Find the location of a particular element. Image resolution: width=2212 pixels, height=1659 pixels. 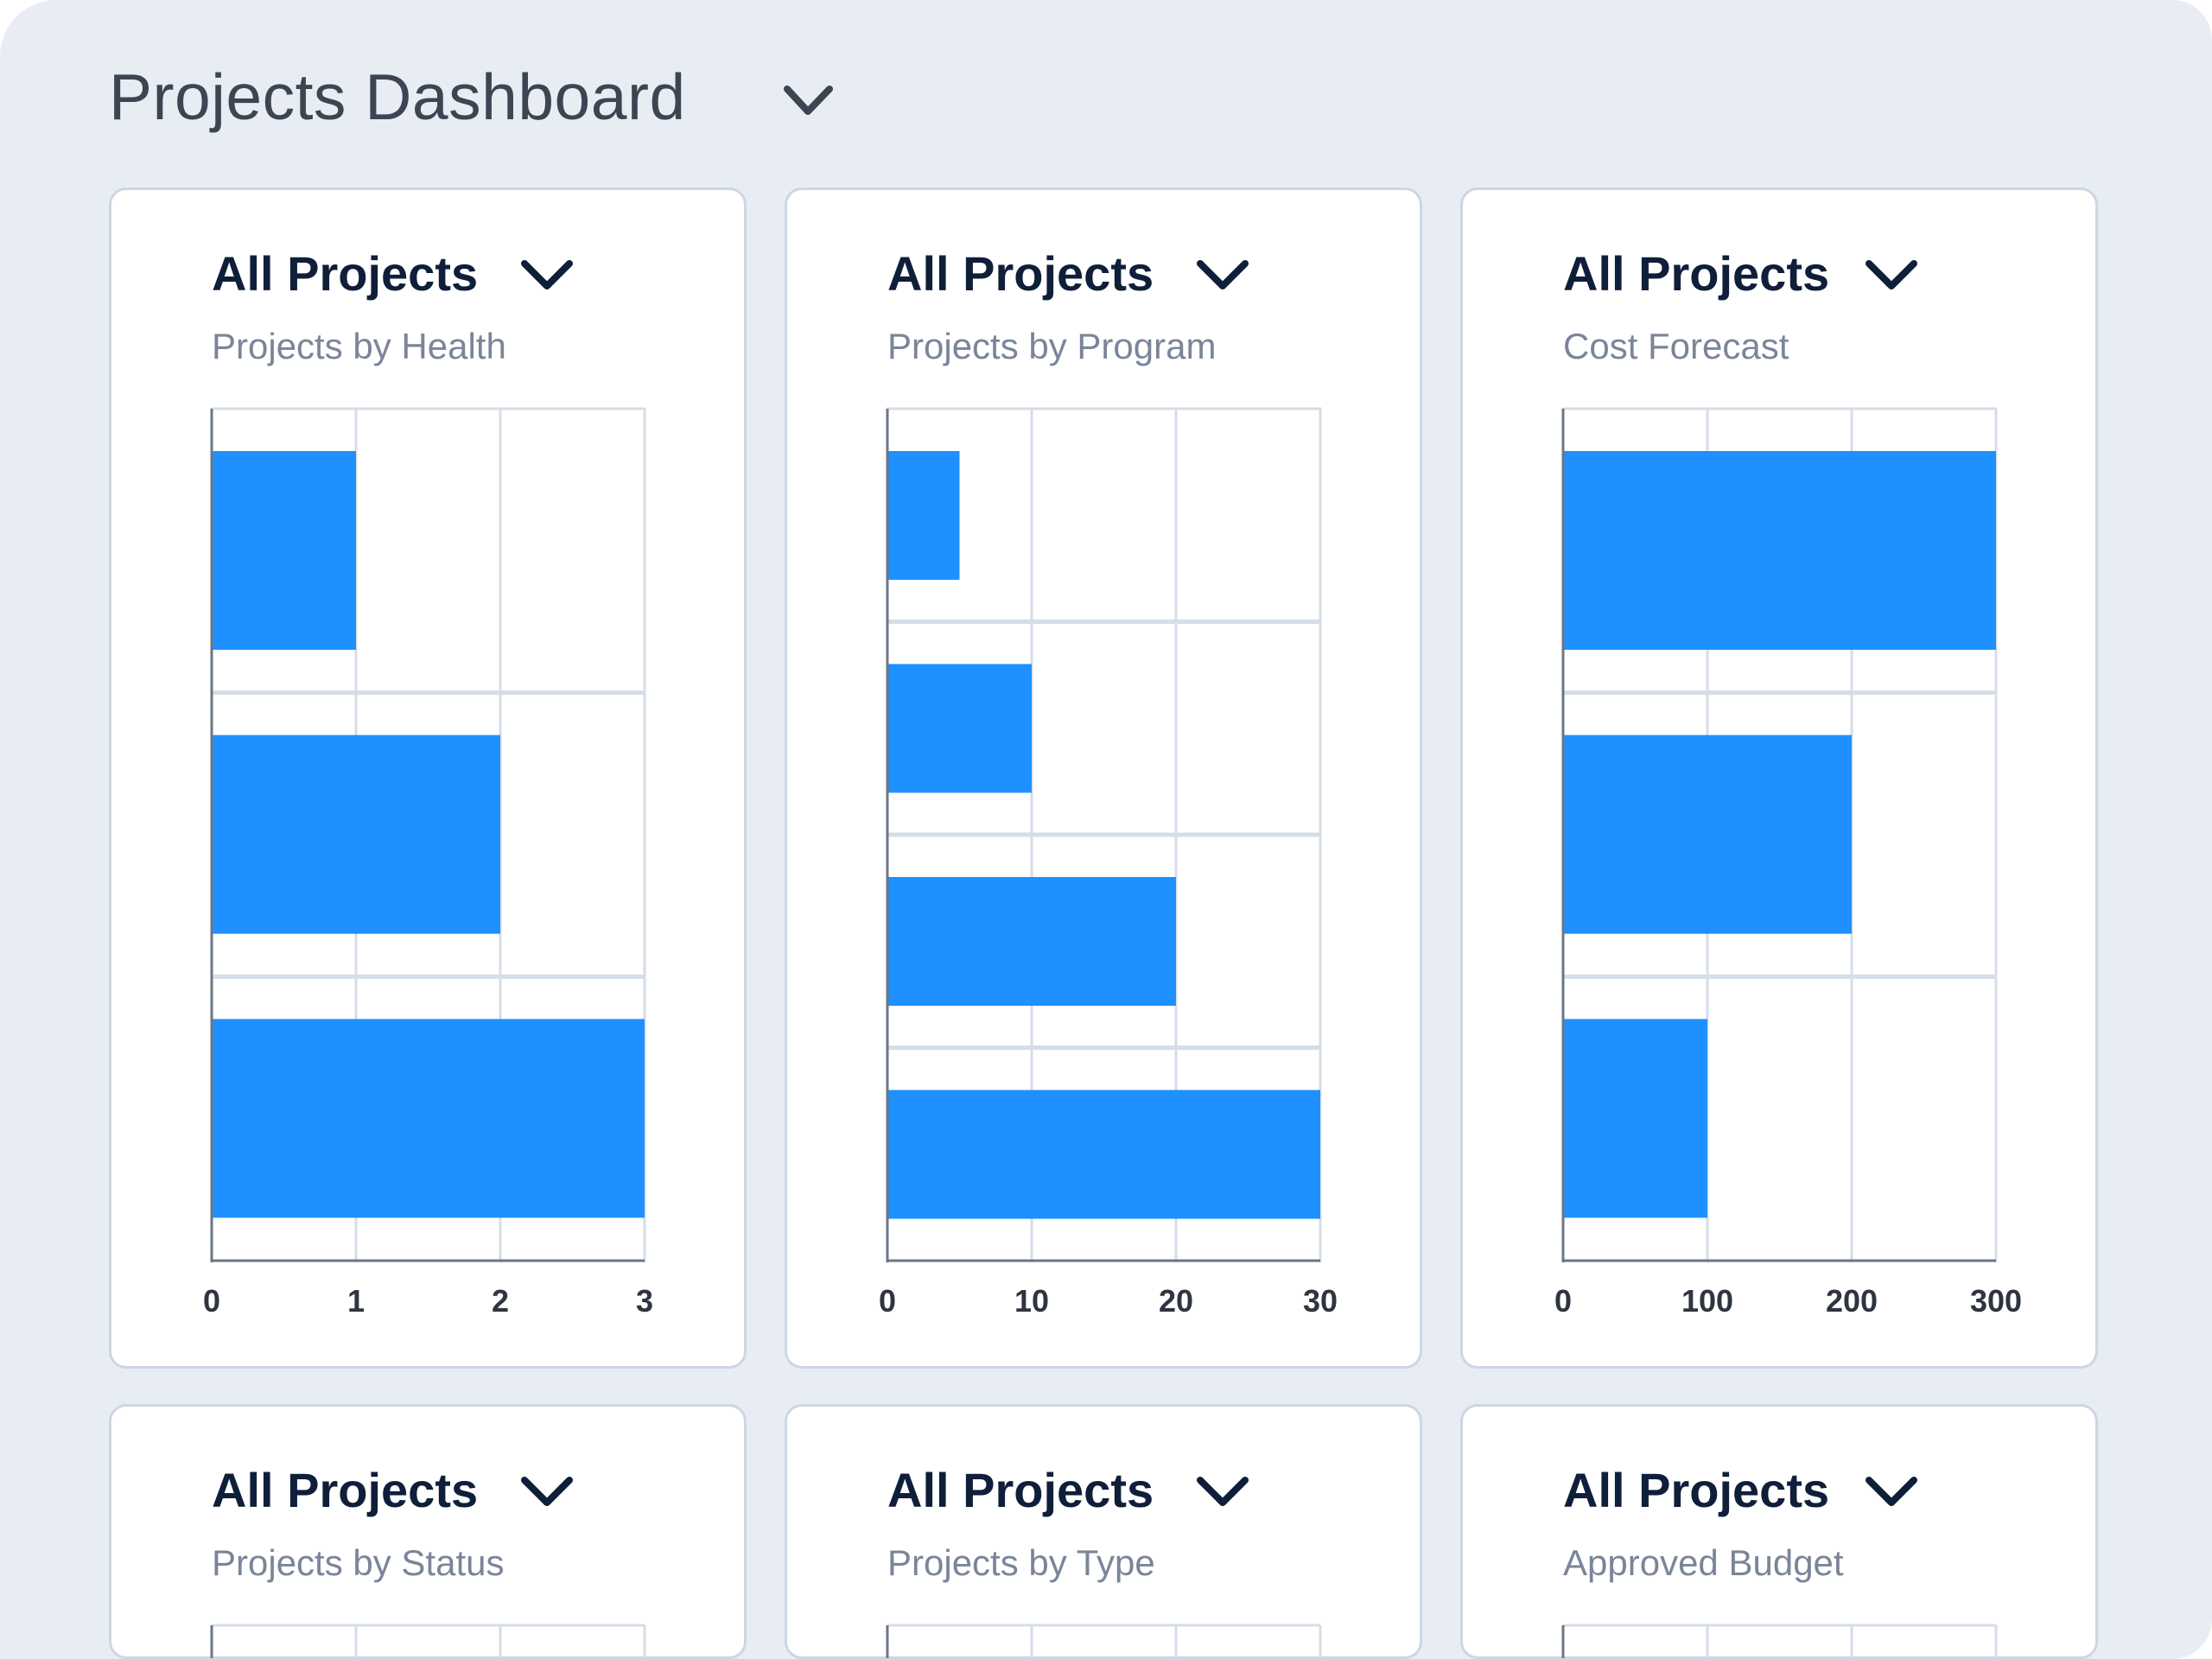

x-tick-label: 2 is located at coordinates (500, 1301).